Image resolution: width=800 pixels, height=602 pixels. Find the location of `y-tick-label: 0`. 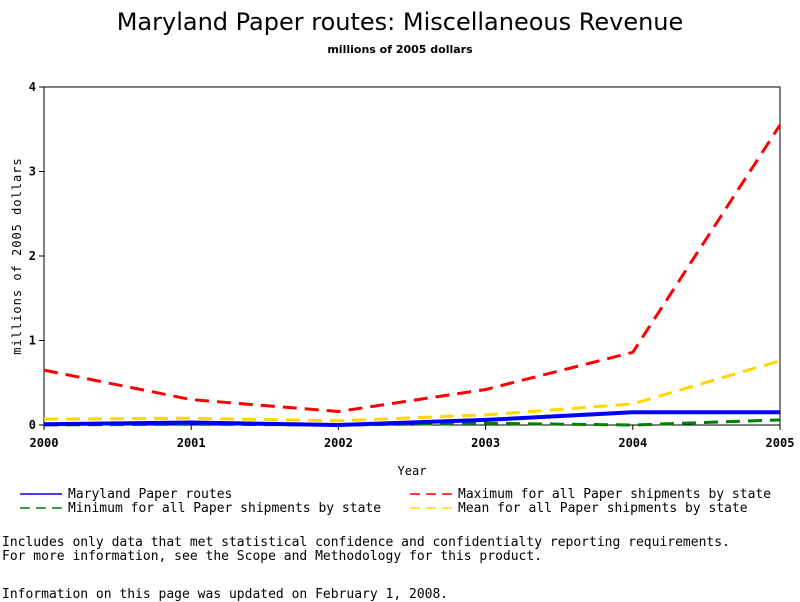

y-tick-label: 0 is located at coordinates (32, 425).